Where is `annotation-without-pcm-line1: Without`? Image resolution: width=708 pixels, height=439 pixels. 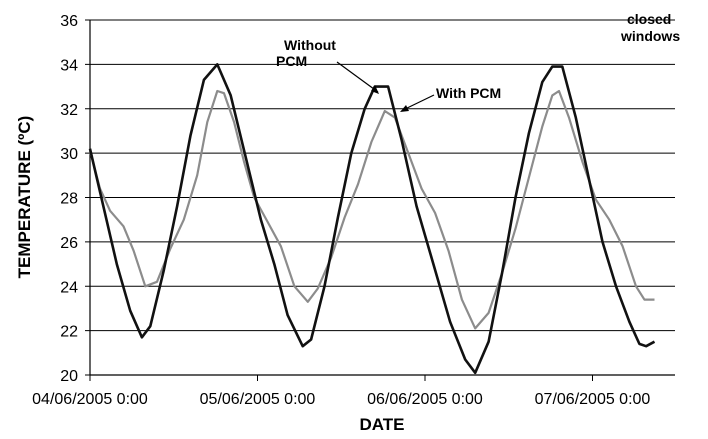 annotation-without-pcm-line1: Without is located at coordinates (310, 45).